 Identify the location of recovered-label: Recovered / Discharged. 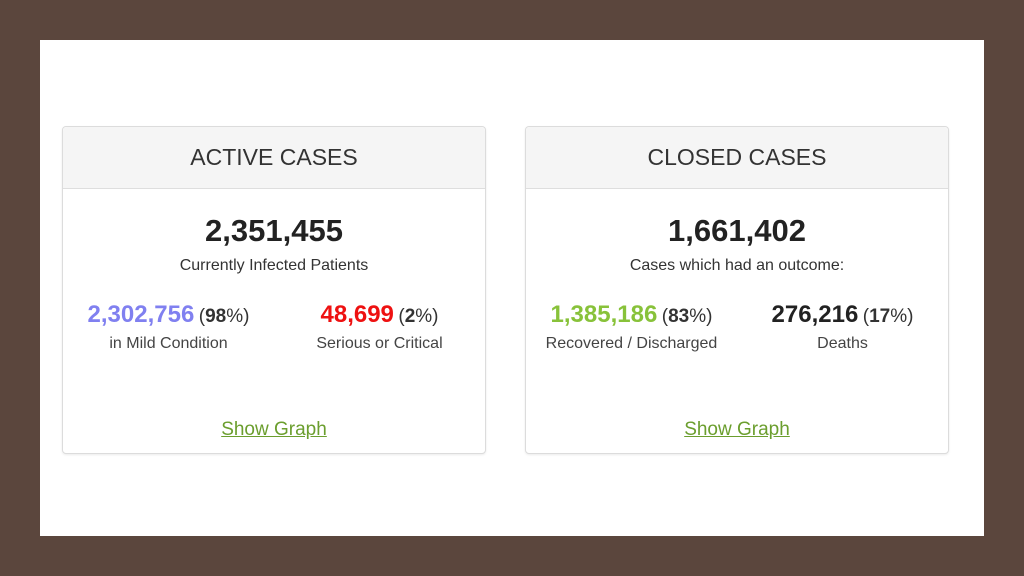
(631, 343).